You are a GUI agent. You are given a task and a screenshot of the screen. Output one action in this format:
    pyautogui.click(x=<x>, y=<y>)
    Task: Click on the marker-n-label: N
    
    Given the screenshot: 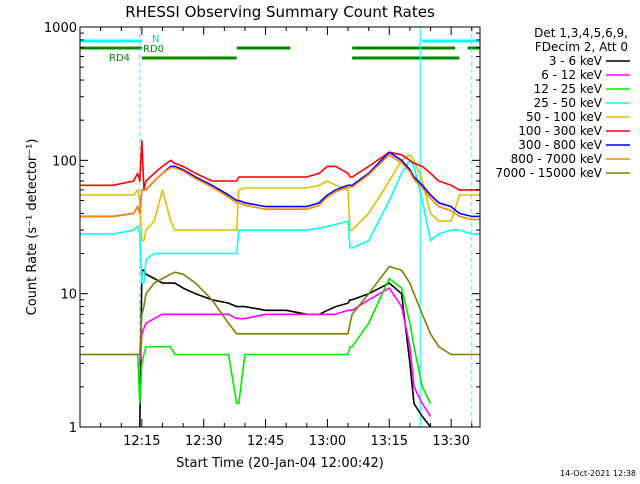 What is the action you would take?
    pyautogui.click(x=155, y=39)
    